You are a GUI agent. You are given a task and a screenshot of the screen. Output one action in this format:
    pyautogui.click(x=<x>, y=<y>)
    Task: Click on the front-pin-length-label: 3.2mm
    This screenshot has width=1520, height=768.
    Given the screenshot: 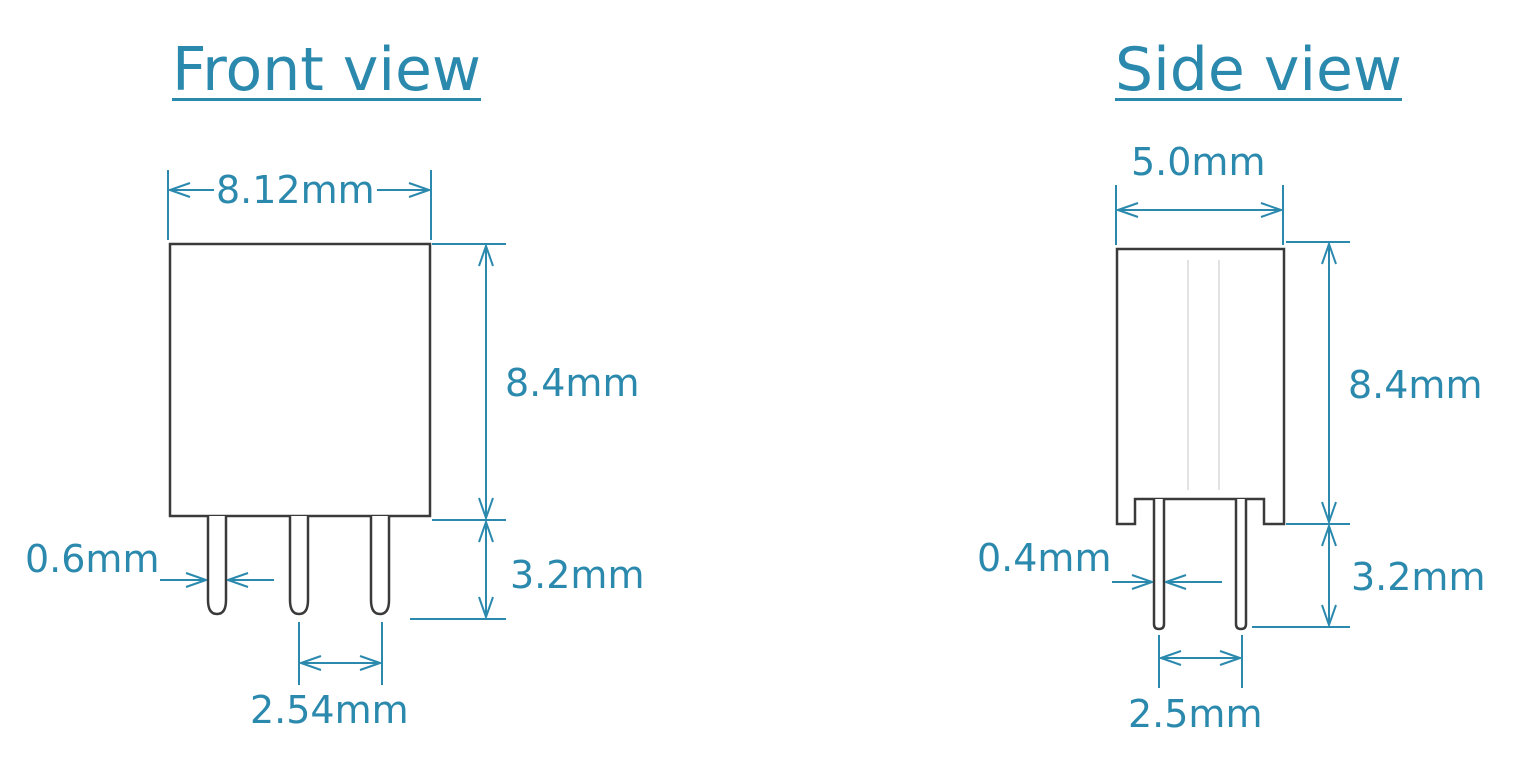 What is the action you would take?
    pyautogui.click(x=577, y=575)
    